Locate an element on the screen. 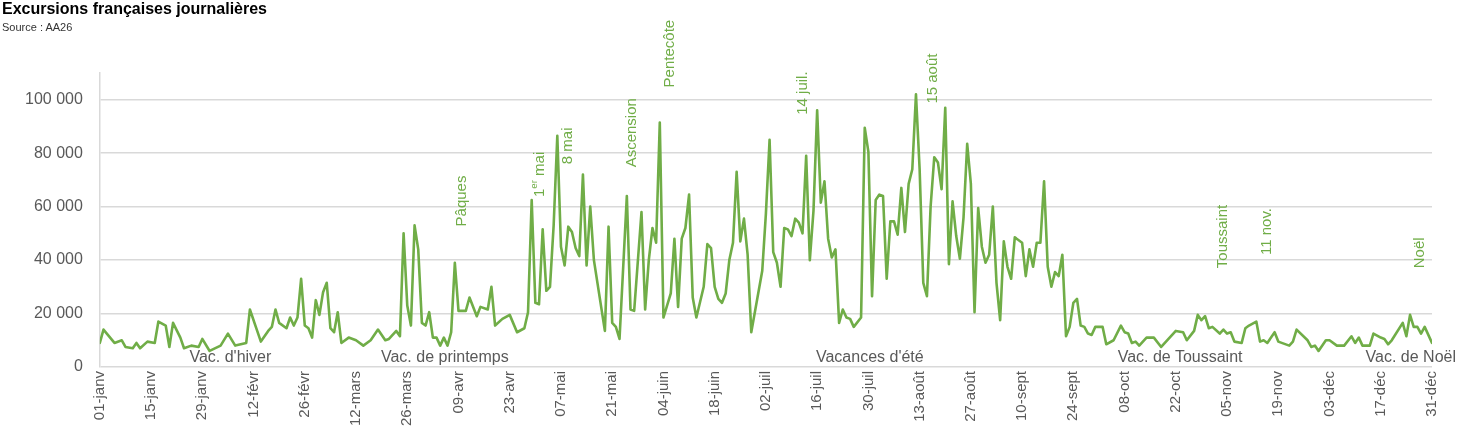 The height and width of the screenshot is (430, 1458). y-tick-label: 0 is located at coordinates (78, 366).